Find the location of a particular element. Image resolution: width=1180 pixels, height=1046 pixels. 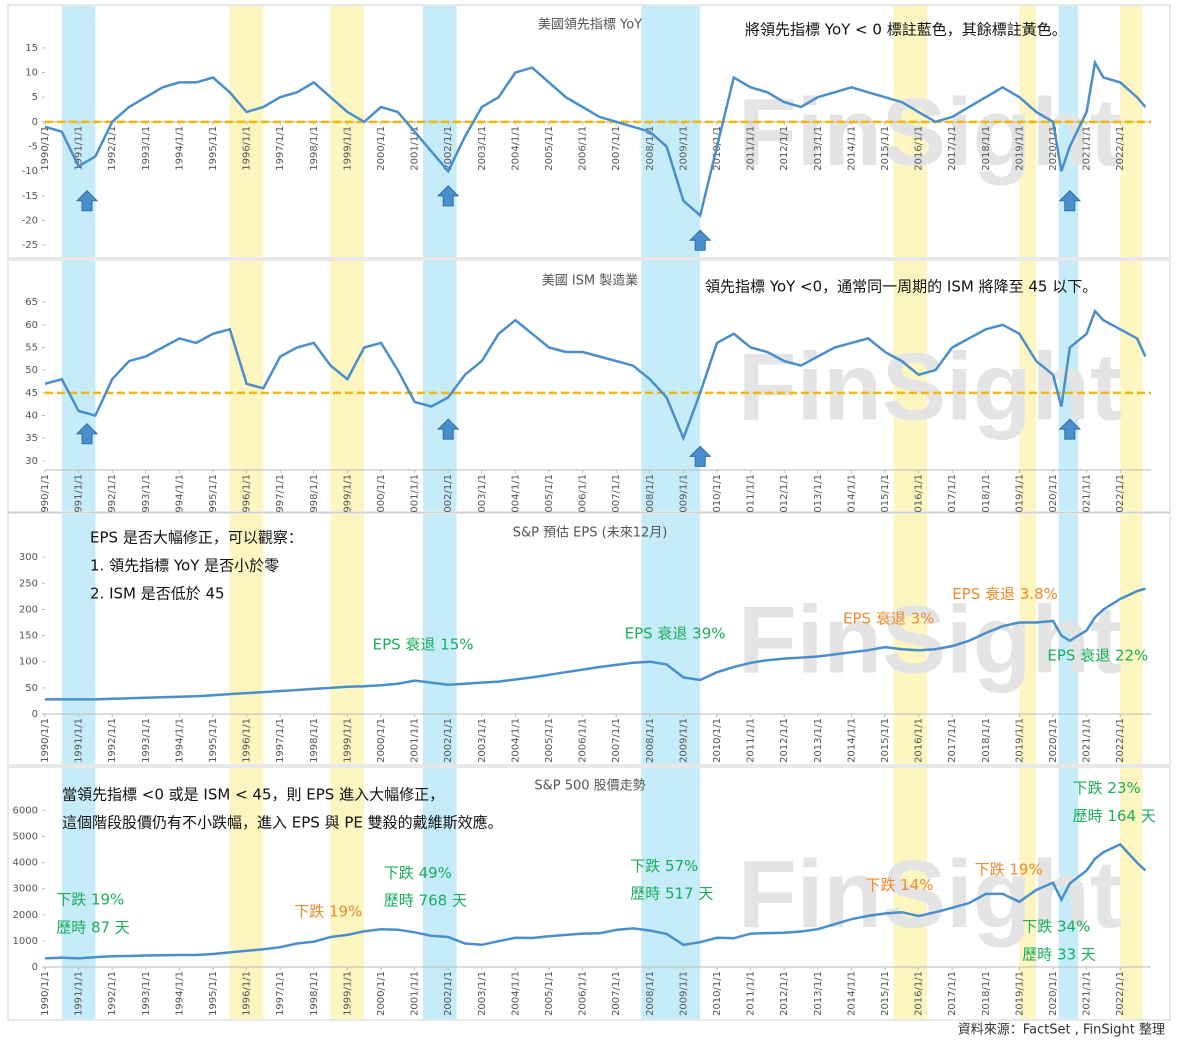

y-tick-label: 15 is located at coordinates (31, 48).